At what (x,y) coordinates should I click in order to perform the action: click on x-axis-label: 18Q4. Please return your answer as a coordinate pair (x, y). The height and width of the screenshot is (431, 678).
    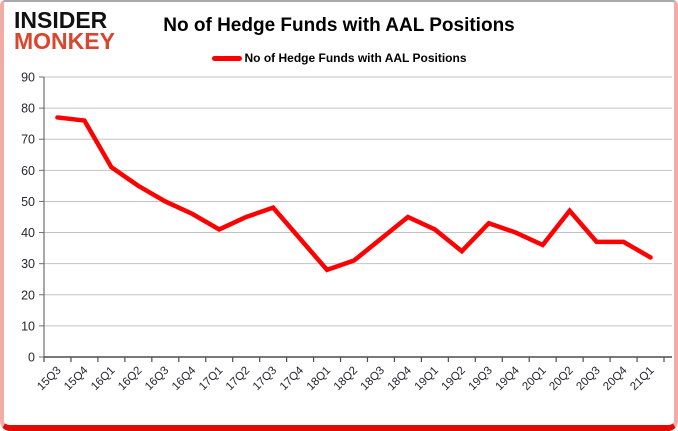
    Looking at the image, I should click on (400, 378).